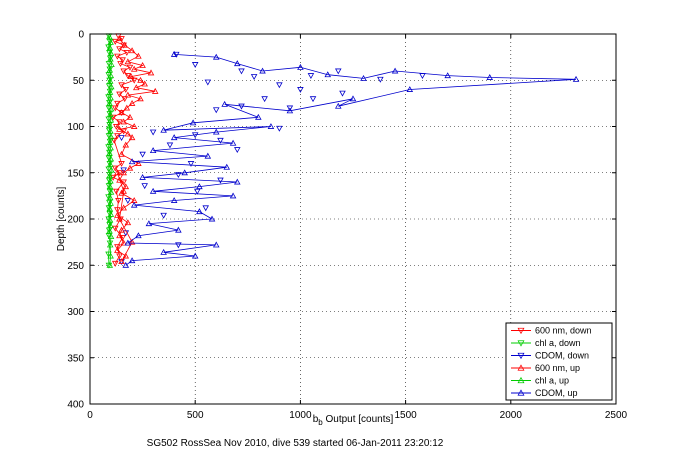  What do you see at coordinates (81, 35) in the screenshot?
I see `y-tick-label: 0` at bounding box center [81, 35].